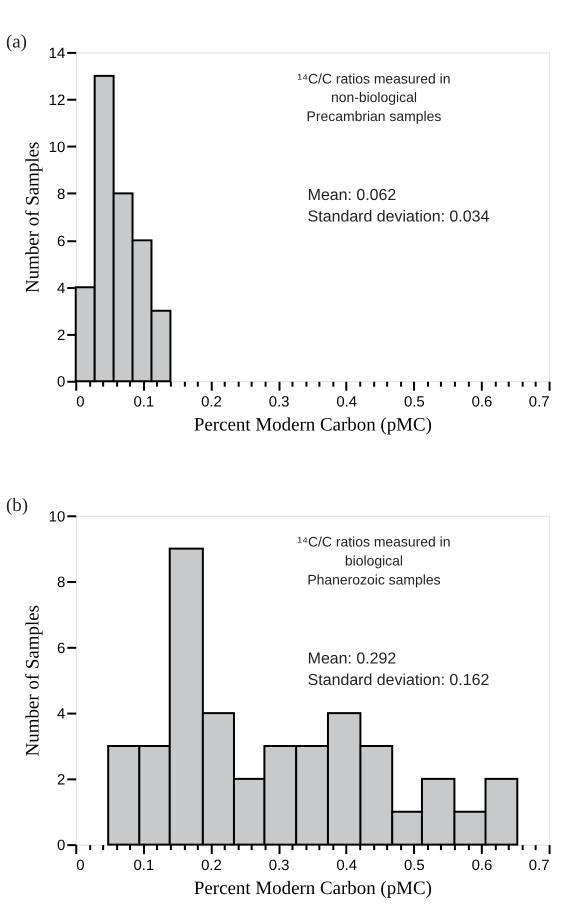 The image size is (571, 920). Describe the element at coordinates (57, 53) in the screenshot. I see `y-tick-label: 14` at that location.